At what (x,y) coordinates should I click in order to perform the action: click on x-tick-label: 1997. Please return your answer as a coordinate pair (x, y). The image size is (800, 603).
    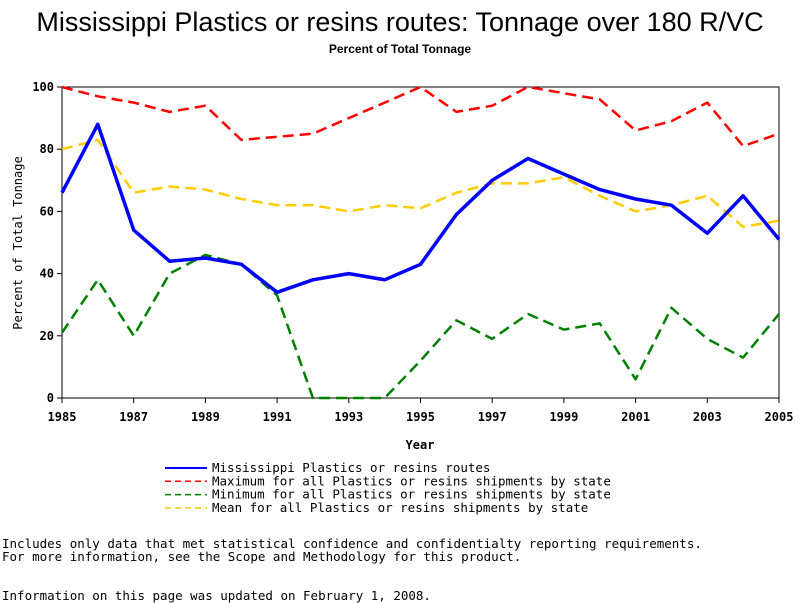
    Looking at the image, I should click on (492, 417).